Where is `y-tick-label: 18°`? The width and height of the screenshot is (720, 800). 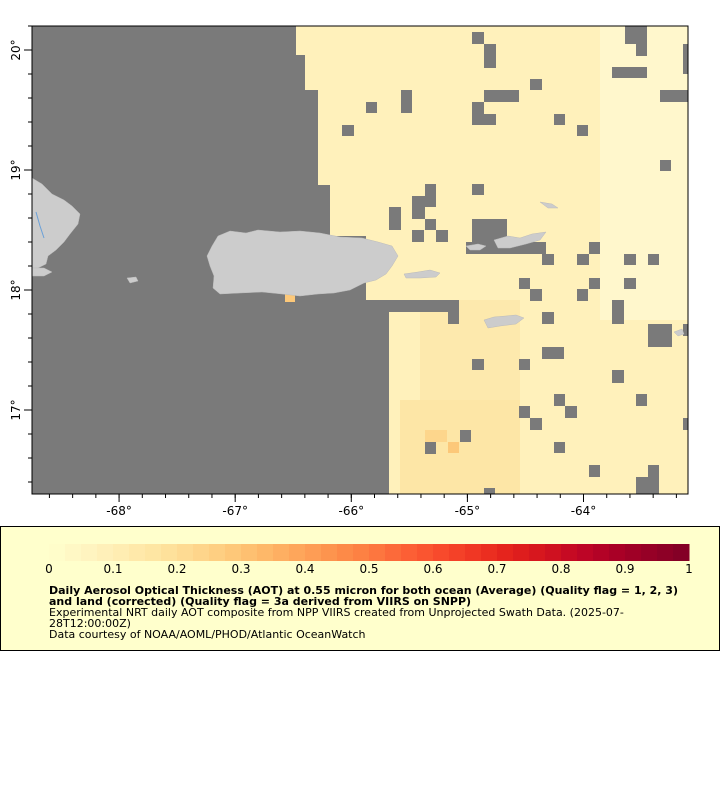 y-tick-label: 18° is located at coordinates (16, 289).